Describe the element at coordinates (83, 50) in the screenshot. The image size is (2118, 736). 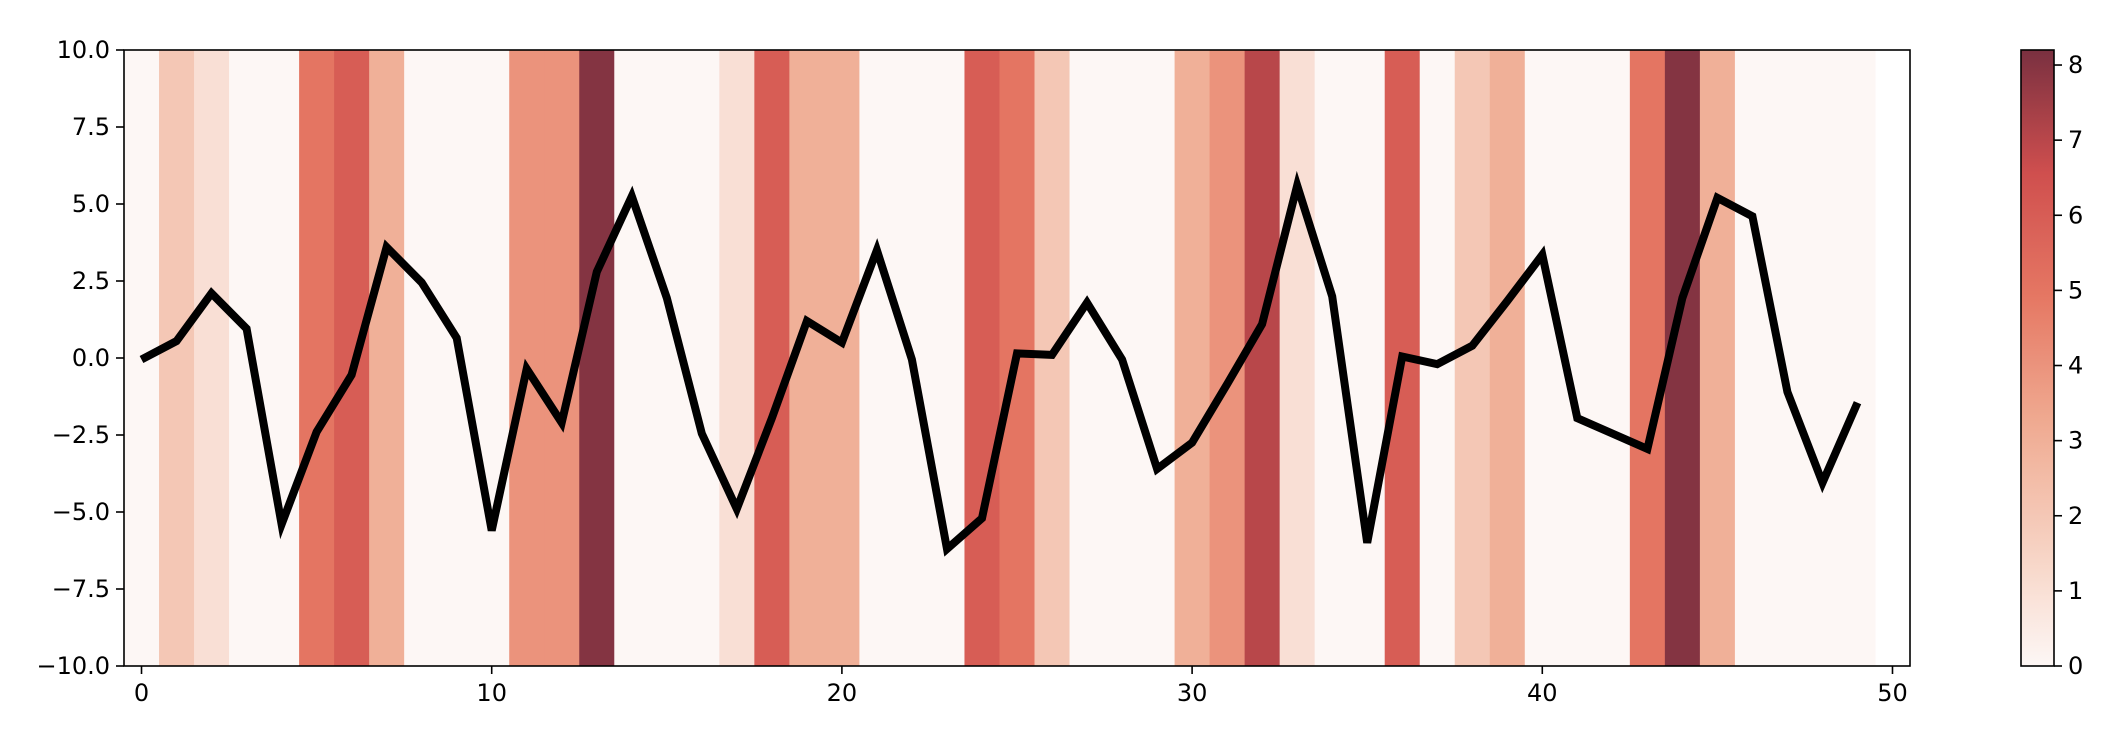
I see `y-tick-label: 10.0` at that location.